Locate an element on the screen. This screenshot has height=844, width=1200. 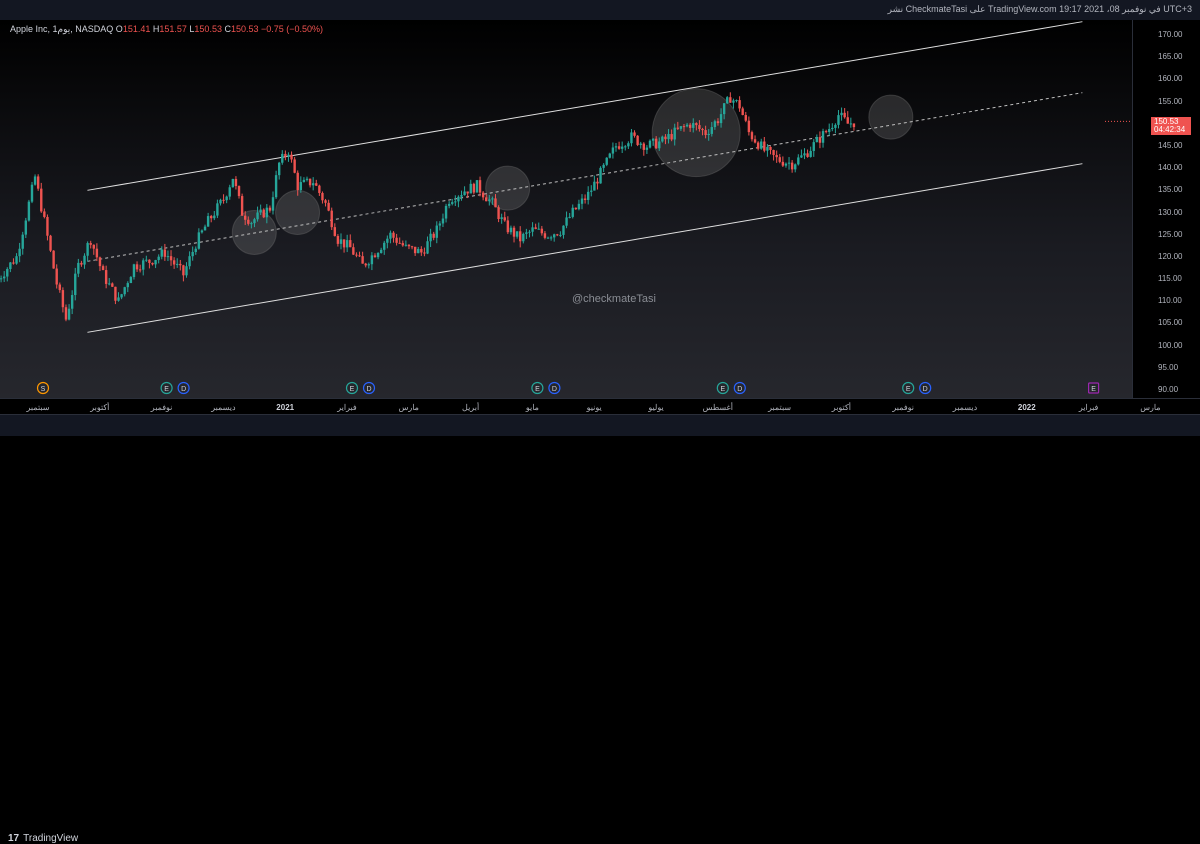
event-marker-letter: S is located at coordinates (43, 389).